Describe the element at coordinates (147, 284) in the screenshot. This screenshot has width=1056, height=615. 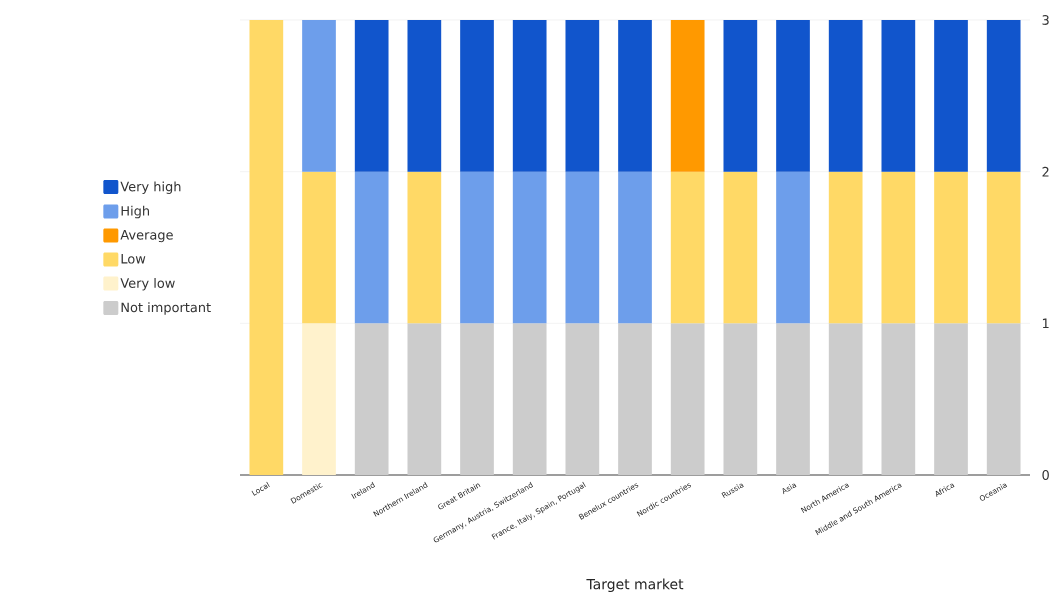
I see `legend-label: Very low` at that location.